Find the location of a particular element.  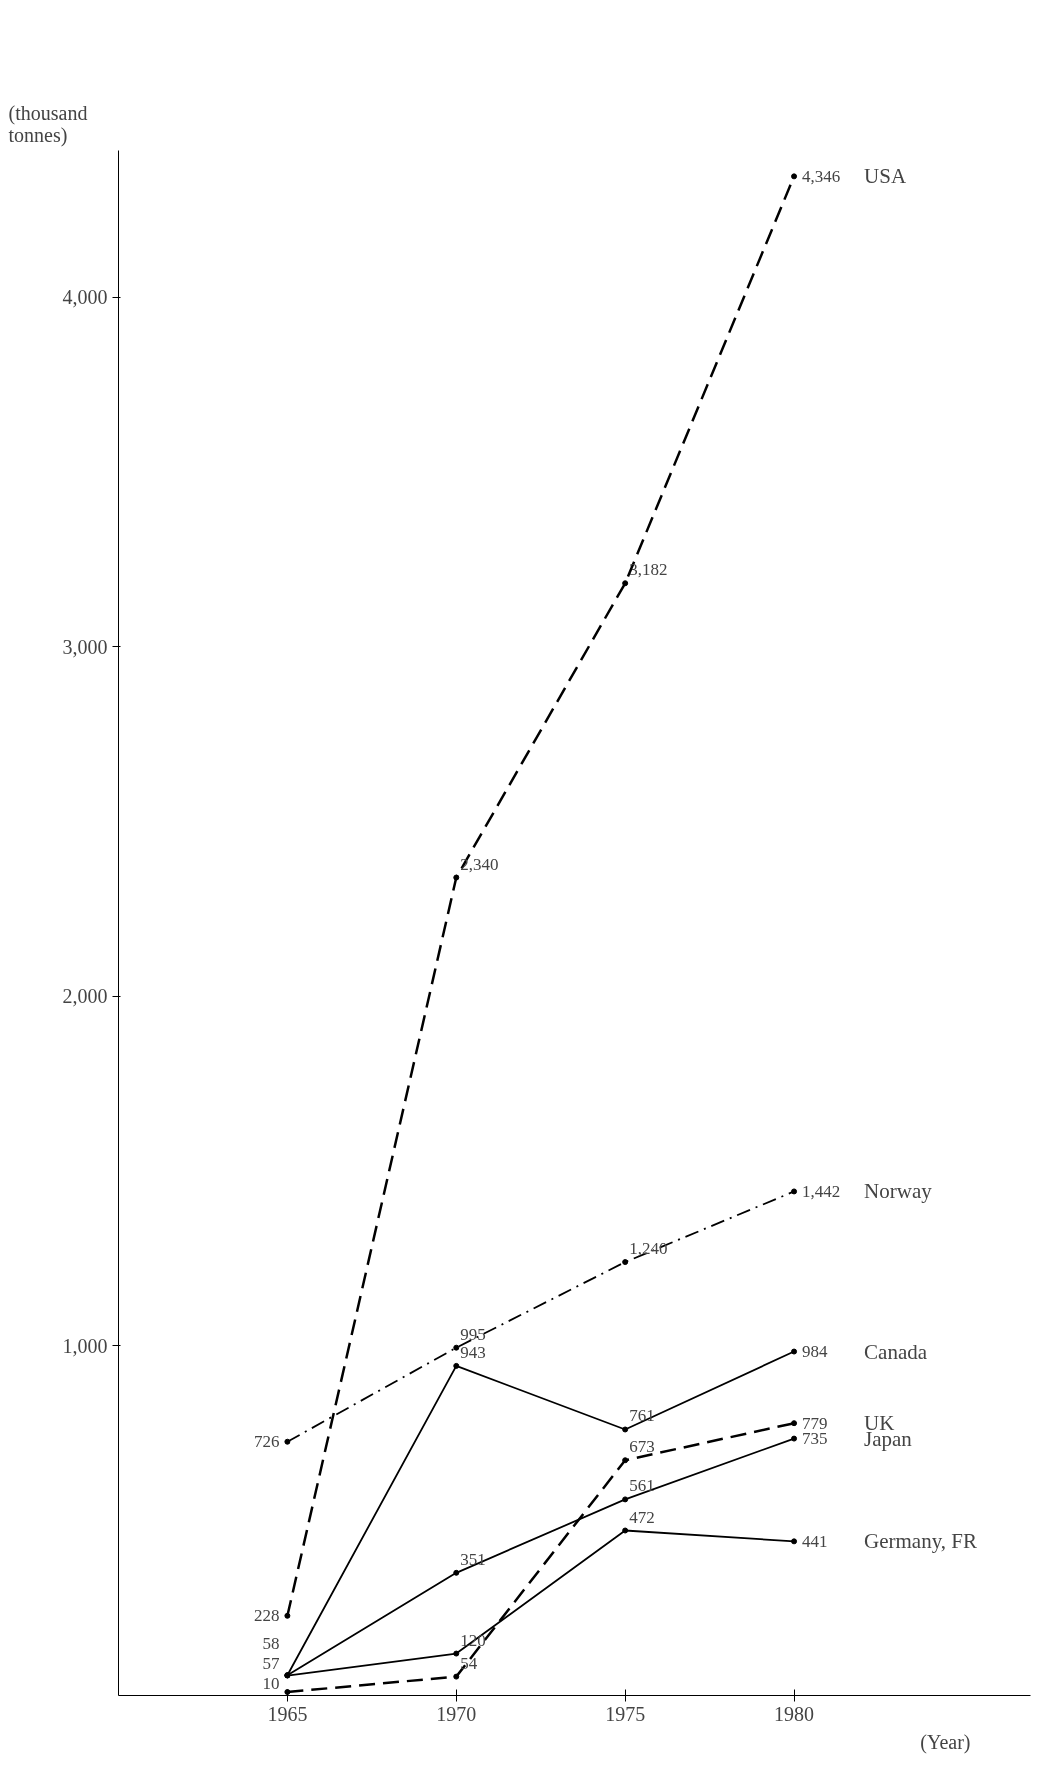

y-tick-label: 1,000 is located at coordinates (85, 1345).